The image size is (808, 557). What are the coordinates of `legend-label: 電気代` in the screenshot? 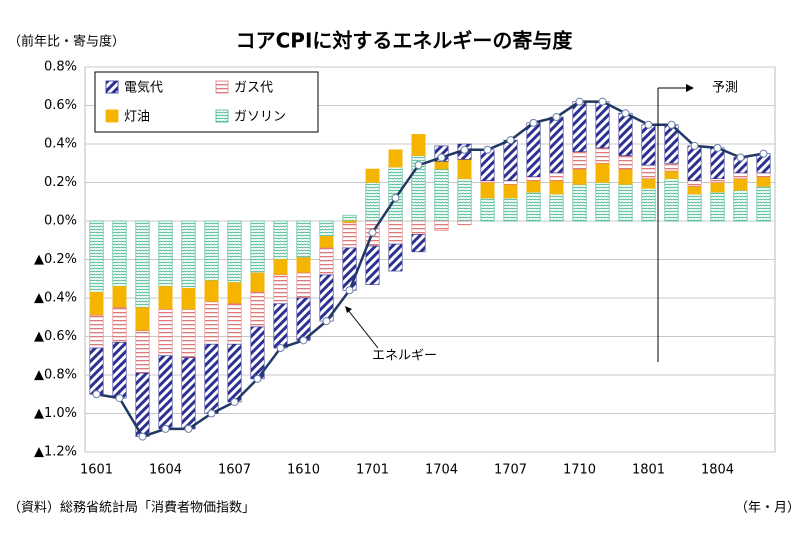 It's located at (143, 88).